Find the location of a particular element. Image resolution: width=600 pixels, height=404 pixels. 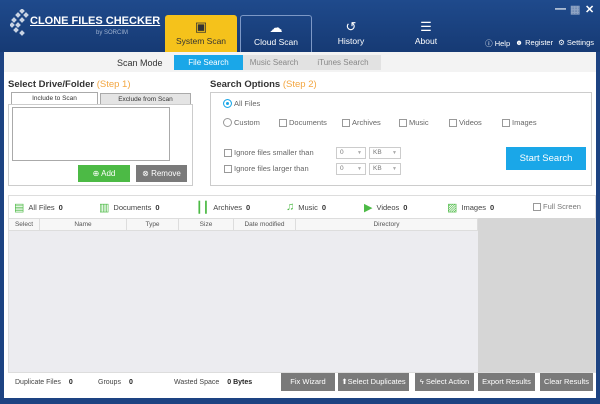

ignore-larger-checkbox: Ignore files larger than is located at coordinates (266, 168).